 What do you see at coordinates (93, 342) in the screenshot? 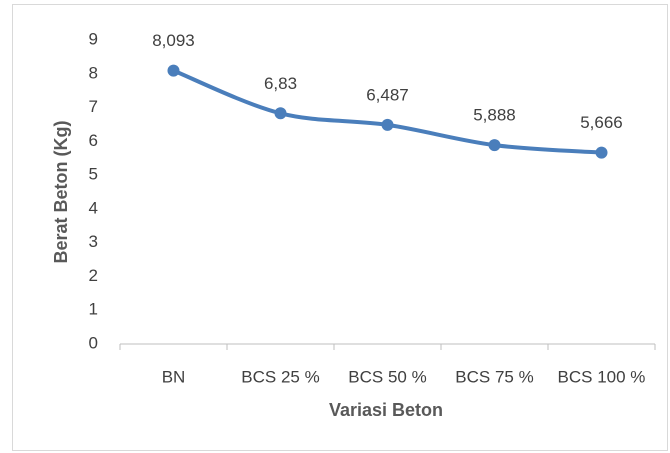
I see `y-tick-label: 0` at bounding box center [93, 342].